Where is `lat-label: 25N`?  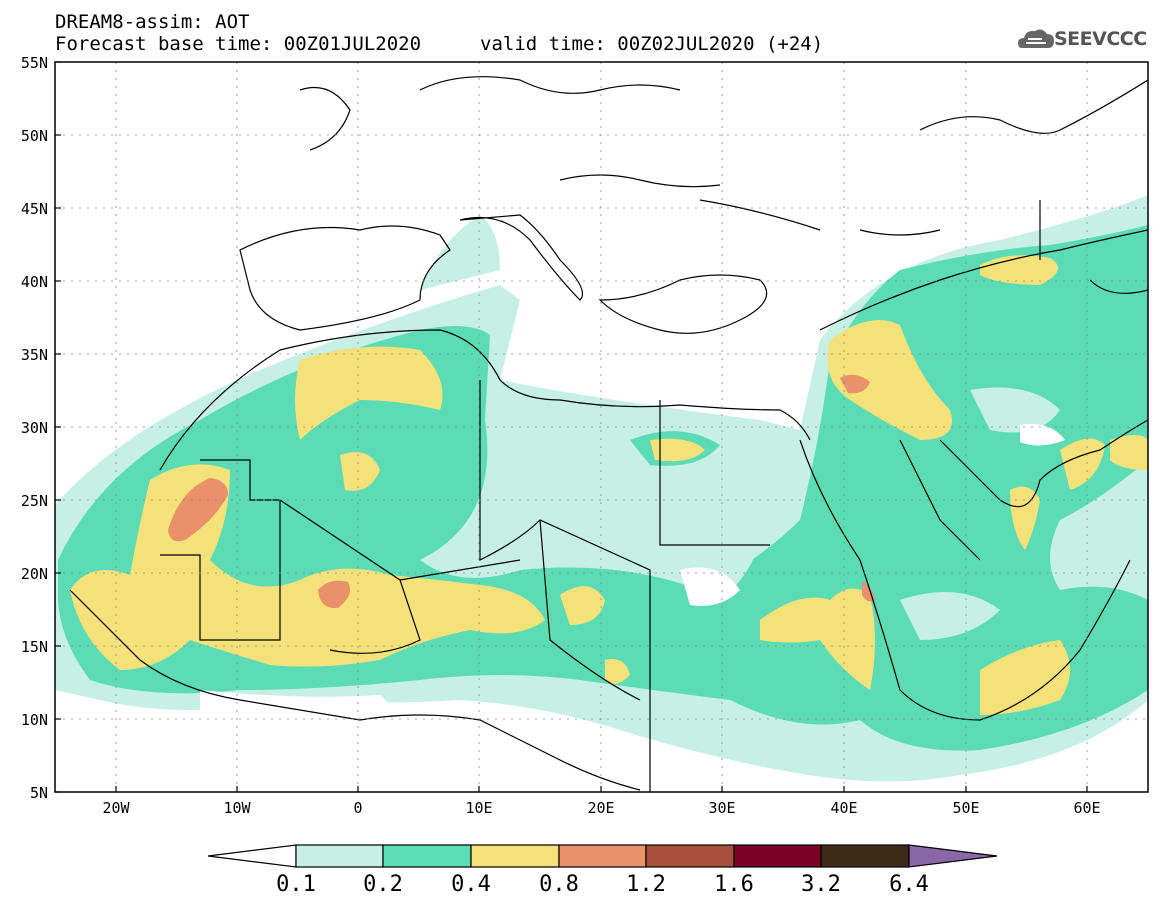
lat-label: 25N is located at coordinates (34, 501).